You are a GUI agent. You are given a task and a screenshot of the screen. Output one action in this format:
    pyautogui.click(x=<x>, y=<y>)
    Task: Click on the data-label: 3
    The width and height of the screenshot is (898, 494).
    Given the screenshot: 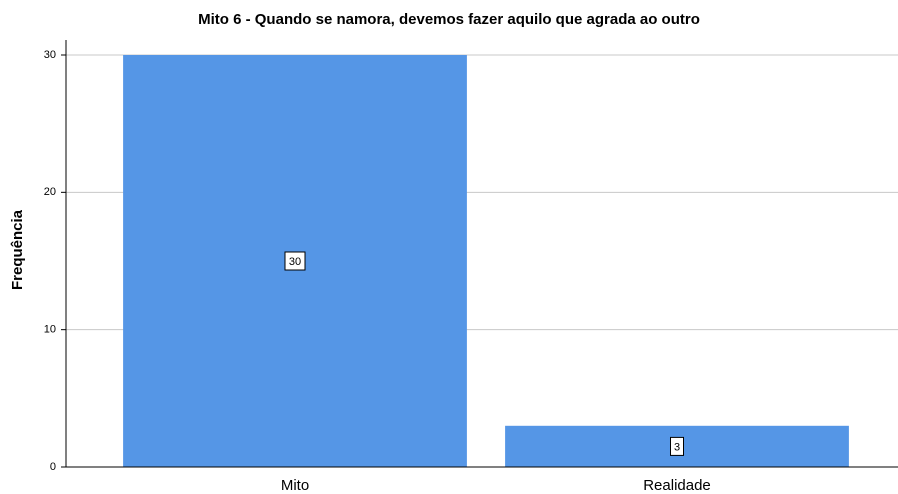 What is the action you would take?
    pyautogui.click(x=677, y=447)
    